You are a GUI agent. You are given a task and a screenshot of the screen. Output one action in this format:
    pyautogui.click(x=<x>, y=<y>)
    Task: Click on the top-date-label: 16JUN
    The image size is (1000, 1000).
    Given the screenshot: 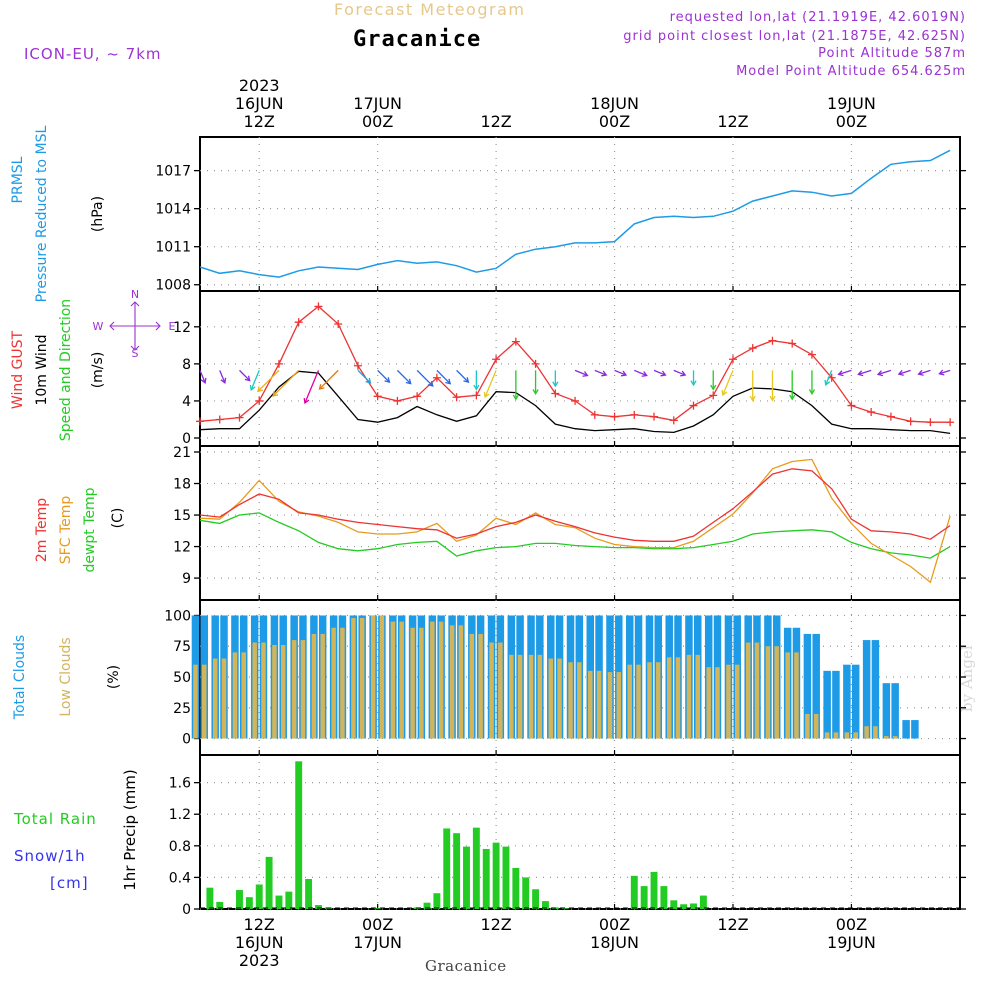 What is the action you would take?
    pyautogui.click(x=259, y=103)
    